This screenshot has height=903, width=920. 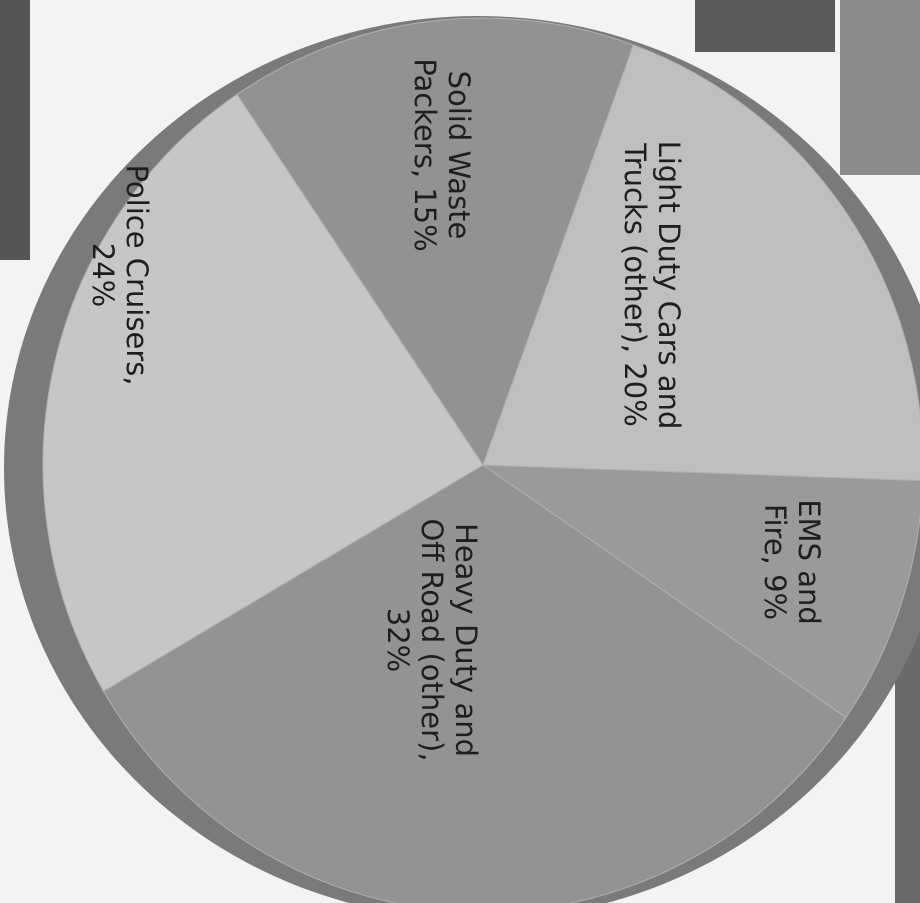 I want to click on slice-label-line: EMS and, so click(x=809, y=562).